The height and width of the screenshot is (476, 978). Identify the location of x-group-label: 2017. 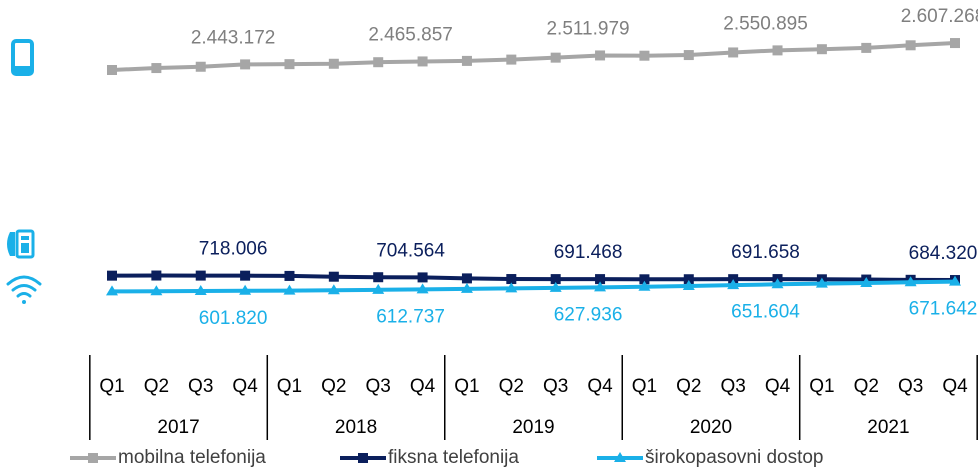
(178, 427).